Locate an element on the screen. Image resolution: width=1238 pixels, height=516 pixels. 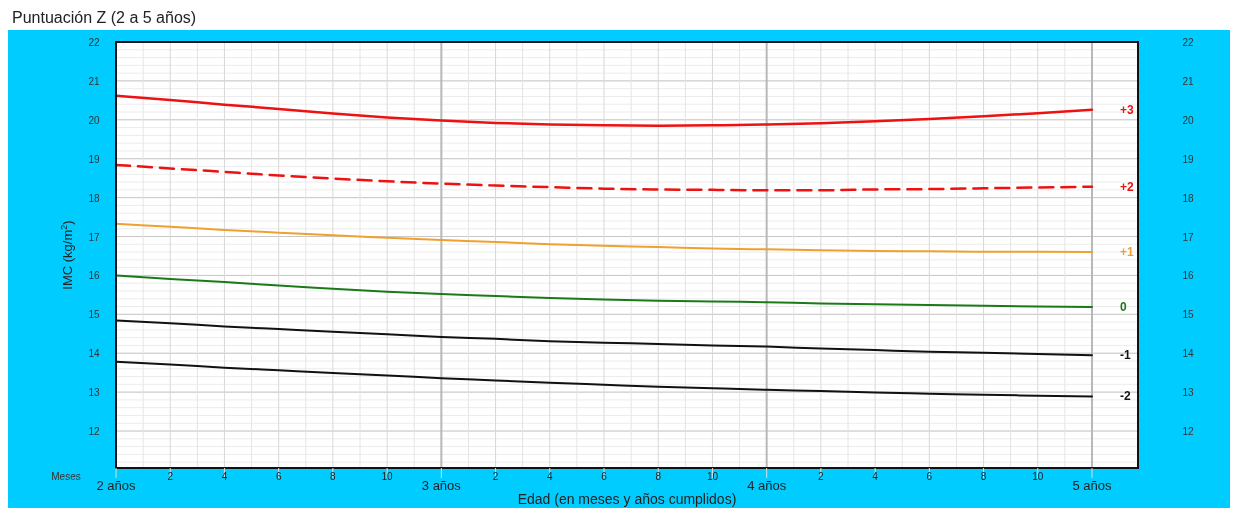
text: -2 is located at coordinates (1125, 396).